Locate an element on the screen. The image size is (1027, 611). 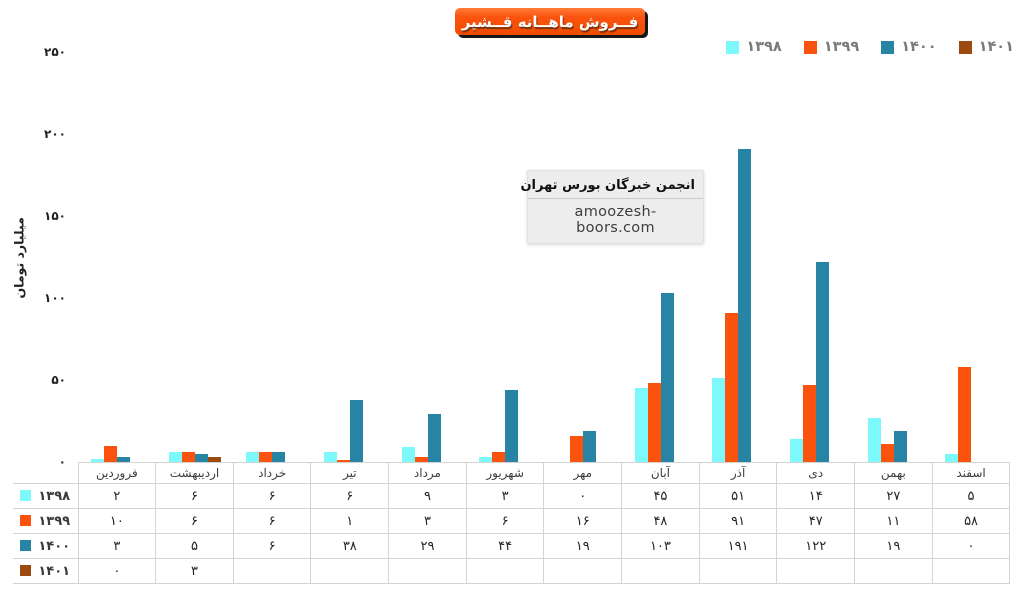
watermark-url: amoozesh-boors.com is located at coordinates (615, 220).